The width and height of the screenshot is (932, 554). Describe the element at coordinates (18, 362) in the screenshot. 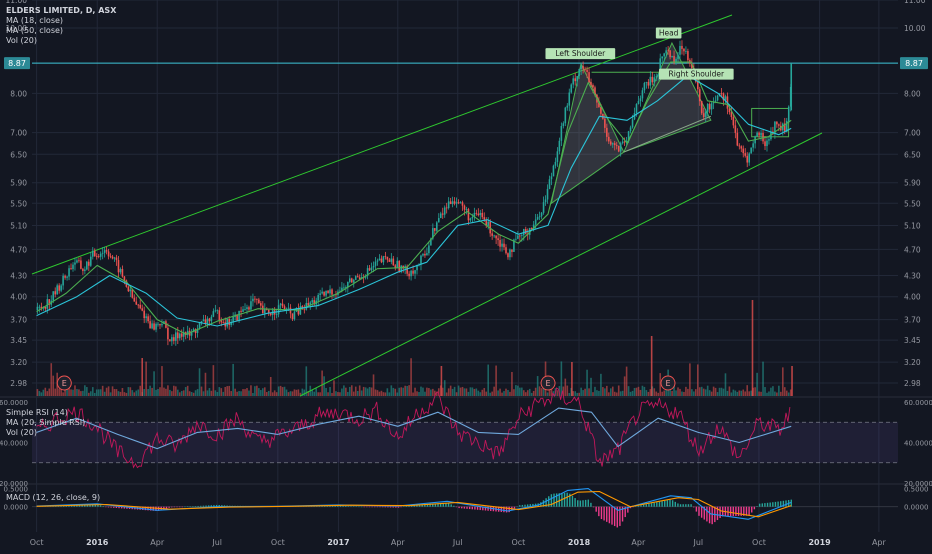

I see `price-tick-left: 3.20` at that location.